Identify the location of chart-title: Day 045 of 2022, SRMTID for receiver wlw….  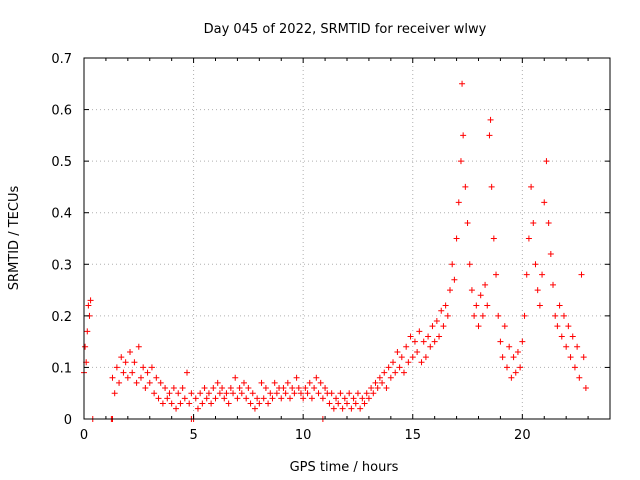
(345, 29).